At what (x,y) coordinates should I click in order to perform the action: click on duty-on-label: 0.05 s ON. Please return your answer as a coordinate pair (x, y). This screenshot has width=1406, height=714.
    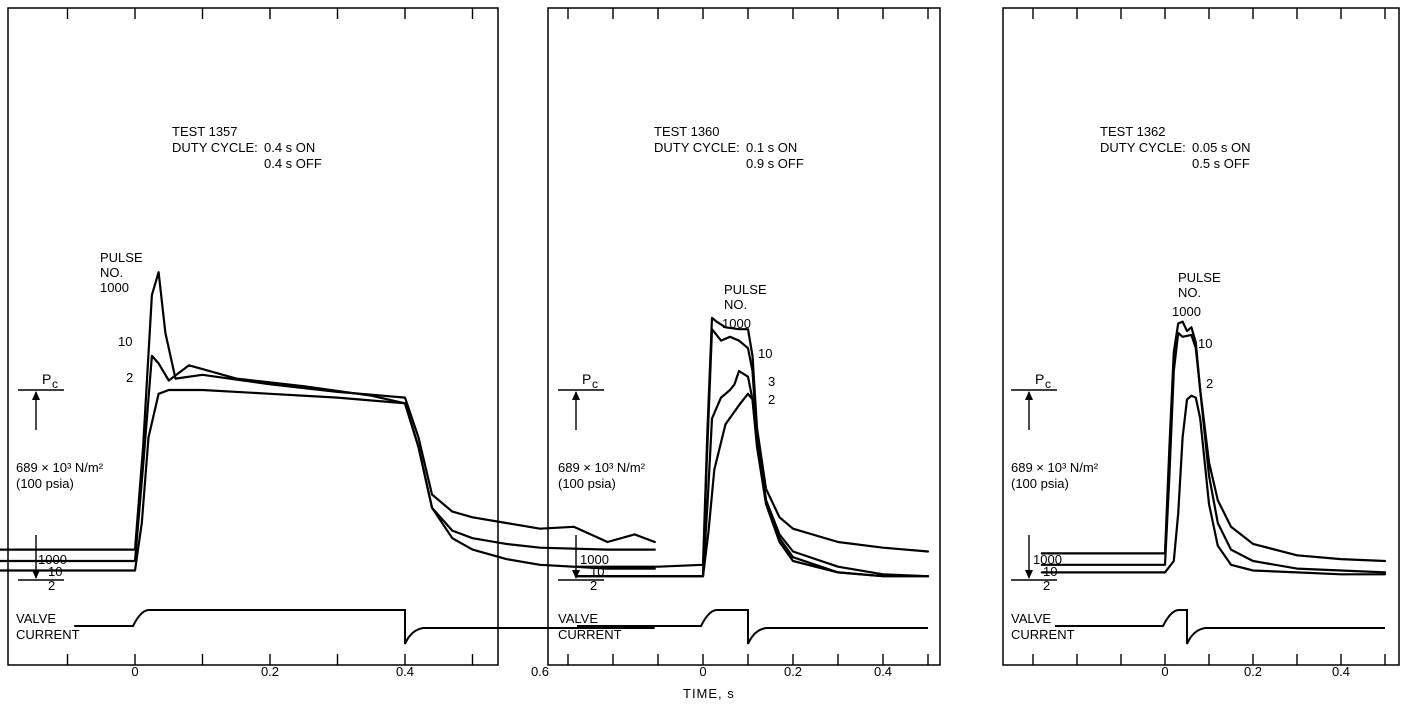
    Looking at the image, I should click on (1221, 147).